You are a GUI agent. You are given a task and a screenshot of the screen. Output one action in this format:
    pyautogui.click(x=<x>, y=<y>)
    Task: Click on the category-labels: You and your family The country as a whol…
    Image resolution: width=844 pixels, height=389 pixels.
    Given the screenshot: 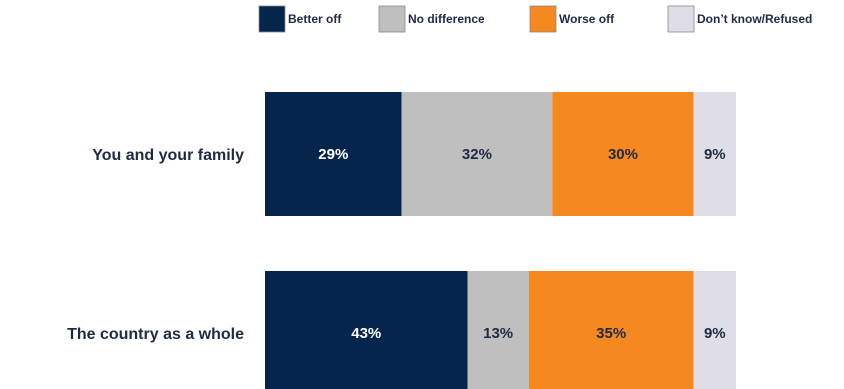 What is the action you would take?
    pyautogui.click(x=155, y=245)
    